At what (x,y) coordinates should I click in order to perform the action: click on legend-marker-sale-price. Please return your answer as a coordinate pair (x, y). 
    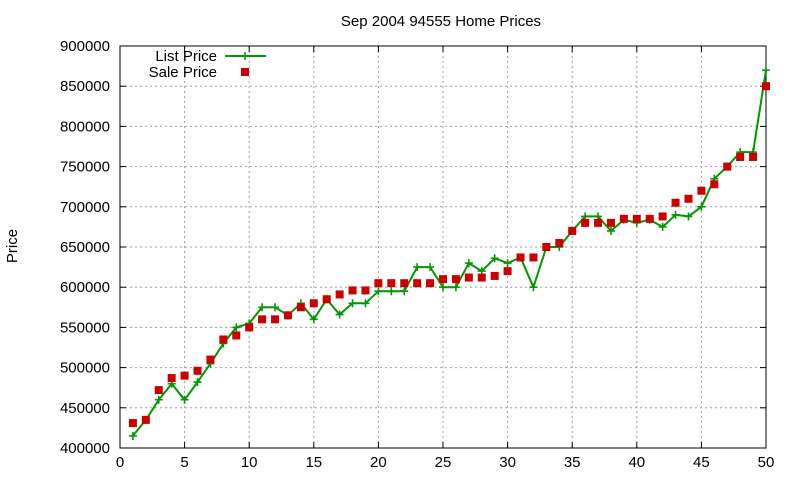
    Looking at the image, I should click on (245, 72).